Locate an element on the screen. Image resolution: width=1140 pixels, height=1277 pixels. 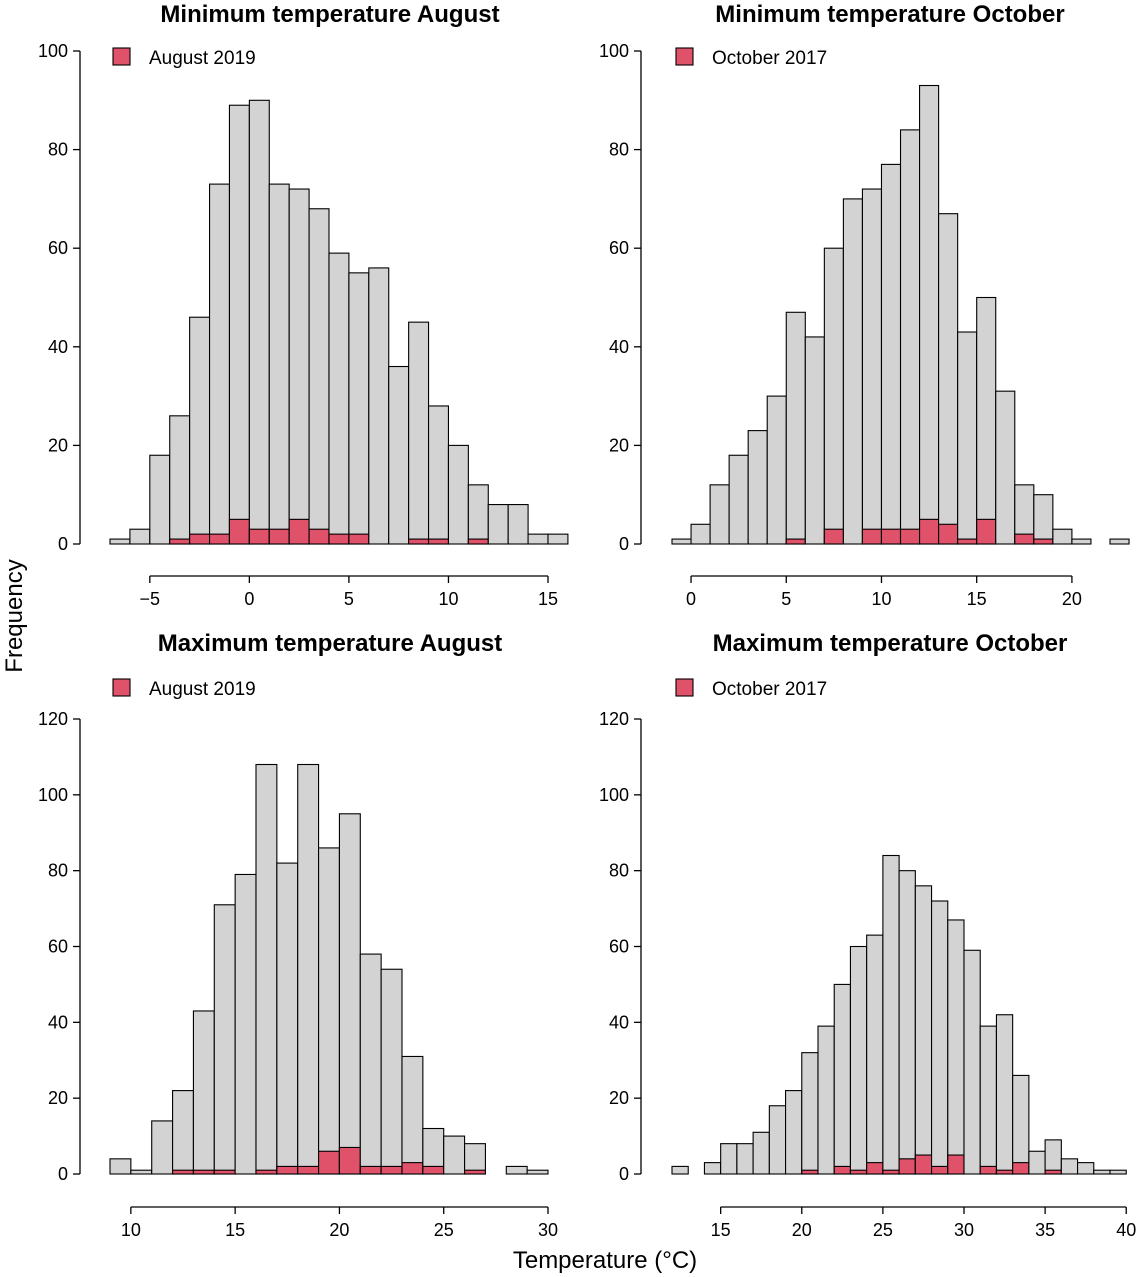
y-tick-label: 40 is located at coordinates (58, 1022).